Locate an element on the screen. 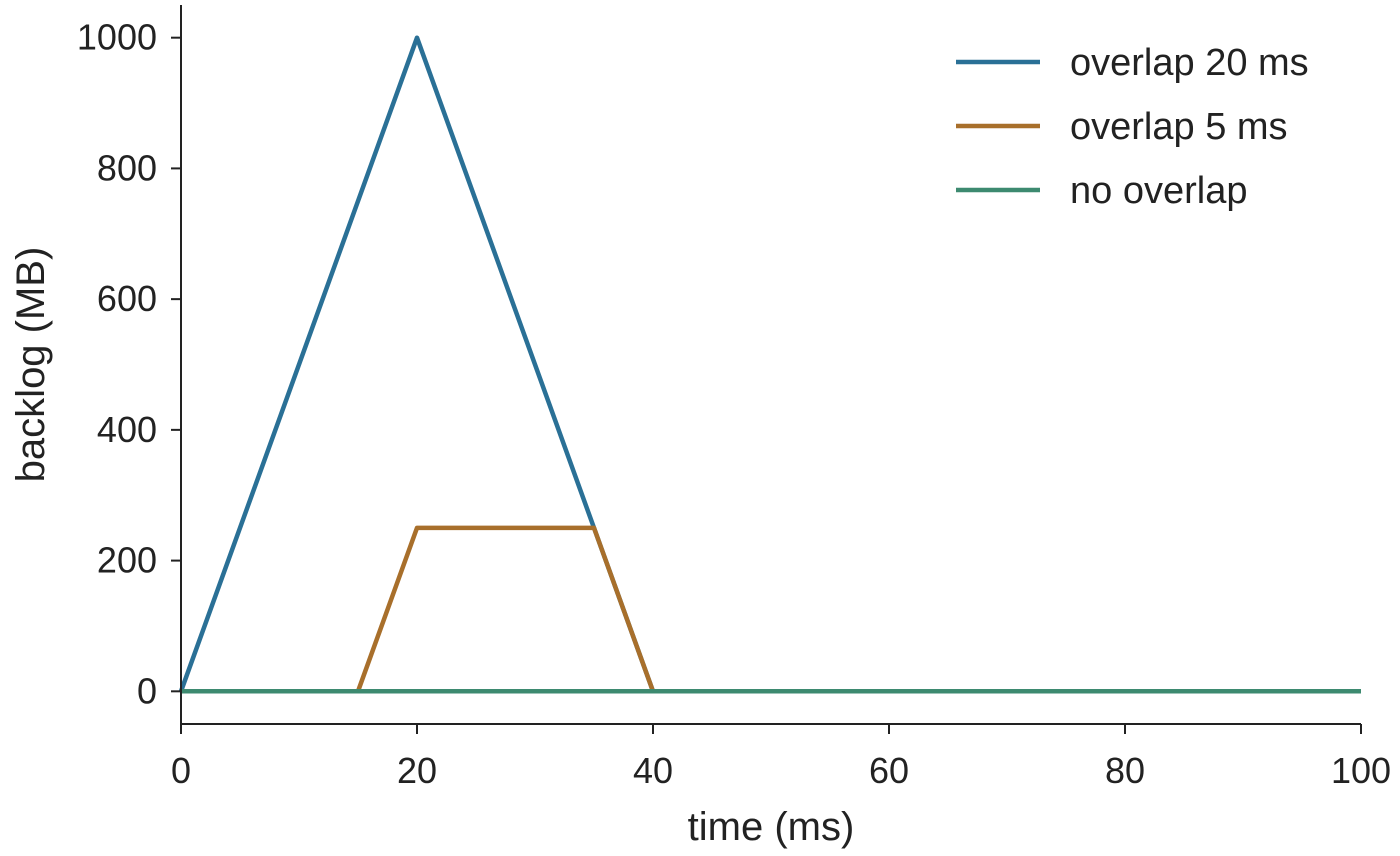 This screenshot has height=856, width=1400. y-tick-label: 200 is located at coordinates (127, 560).